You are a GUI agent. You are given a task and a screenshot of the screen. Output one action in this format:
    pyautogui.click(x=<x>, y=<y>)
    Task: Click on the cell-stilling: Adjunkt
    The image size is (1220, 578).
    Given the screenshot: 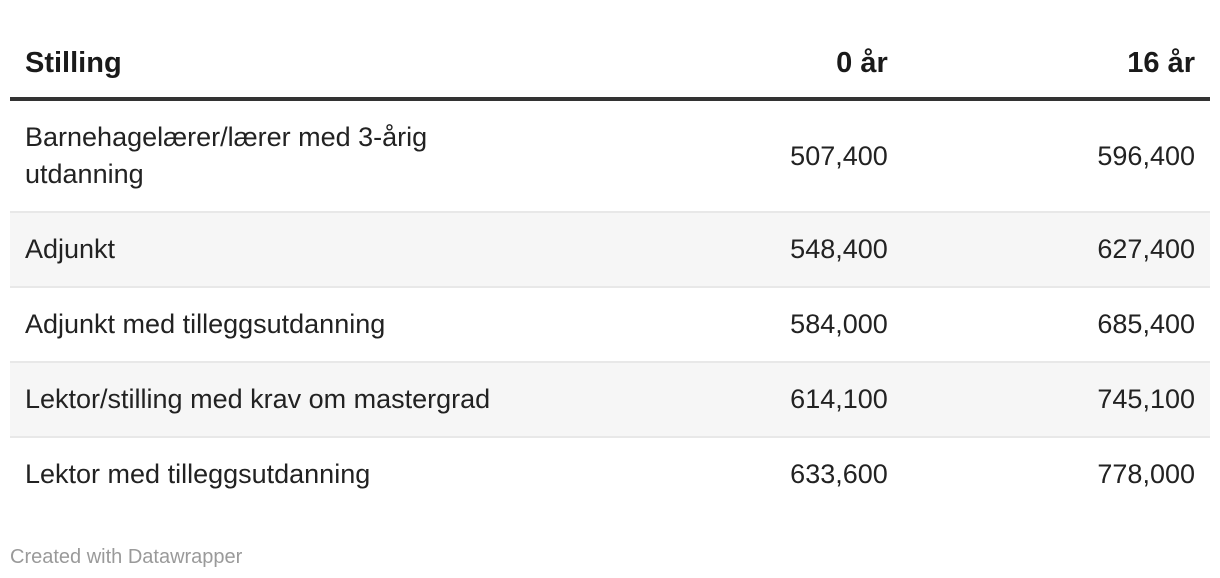 What is the action you would take?
    pyautogui.click(x=278, y=249)
    